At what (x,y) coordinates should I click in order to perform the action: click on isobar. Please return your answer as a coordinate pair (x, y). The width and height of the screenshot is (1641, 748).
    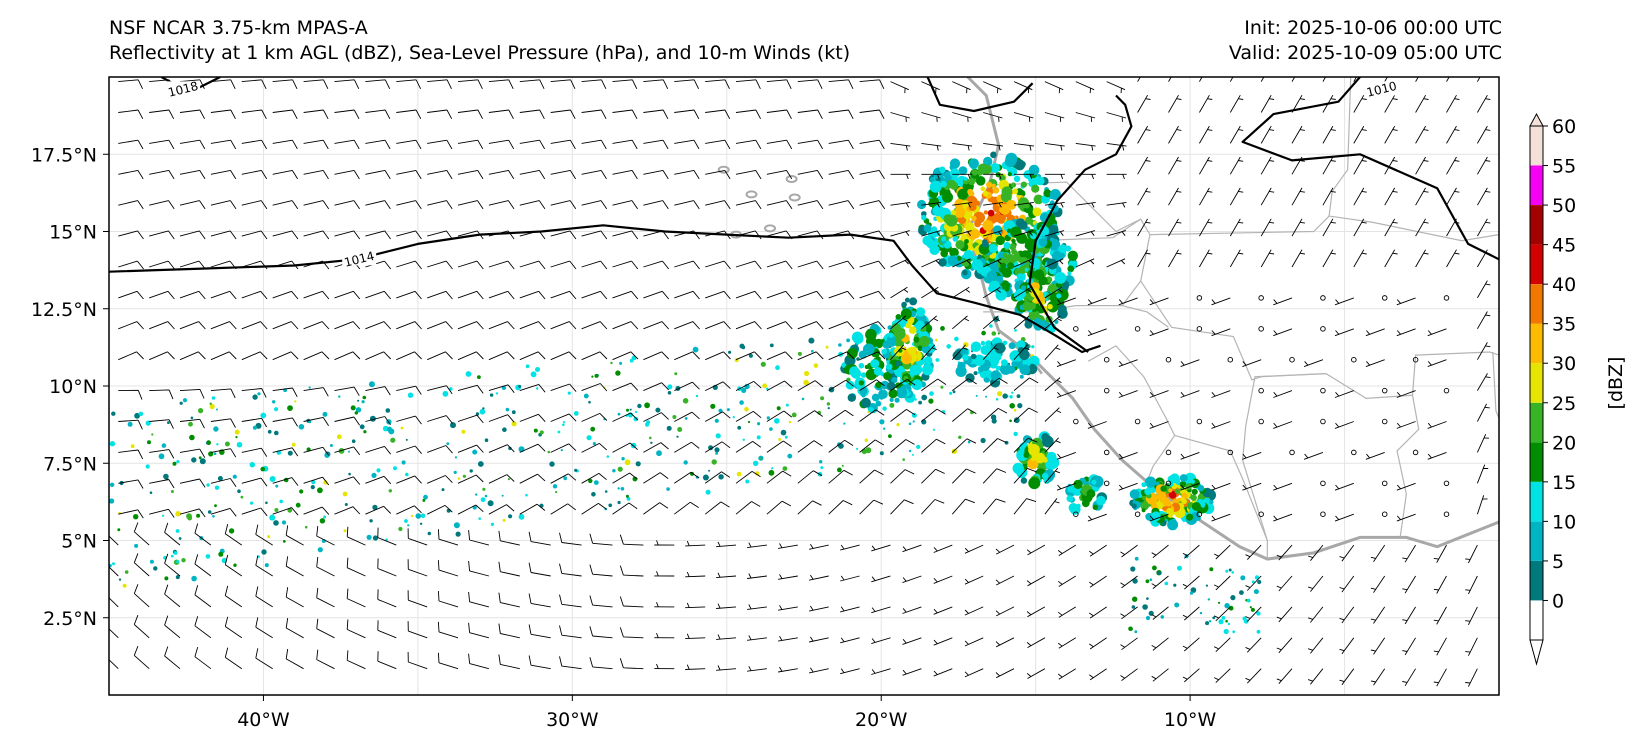
    Looking at the image, I should click on (980, 95).